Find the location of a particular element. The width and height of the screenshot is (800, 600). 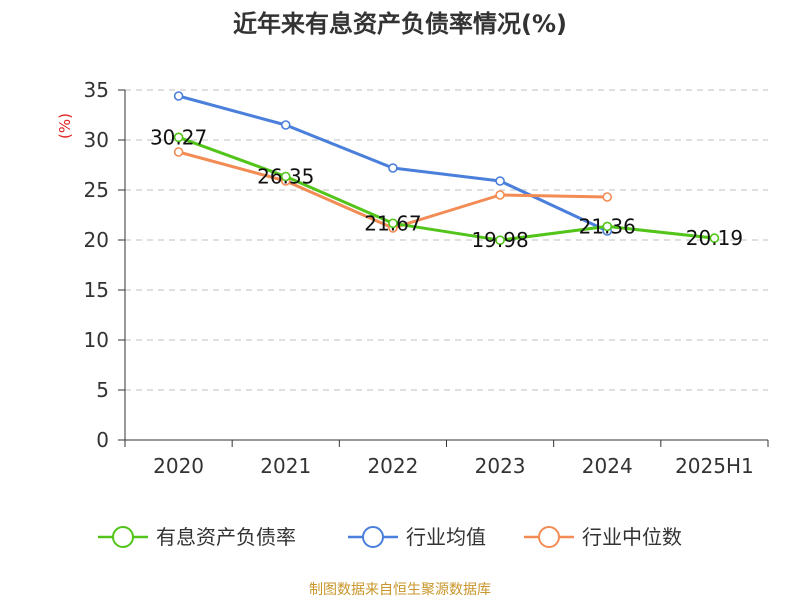

legend-item: 行业中位数 is located at coordinates (603, 537).